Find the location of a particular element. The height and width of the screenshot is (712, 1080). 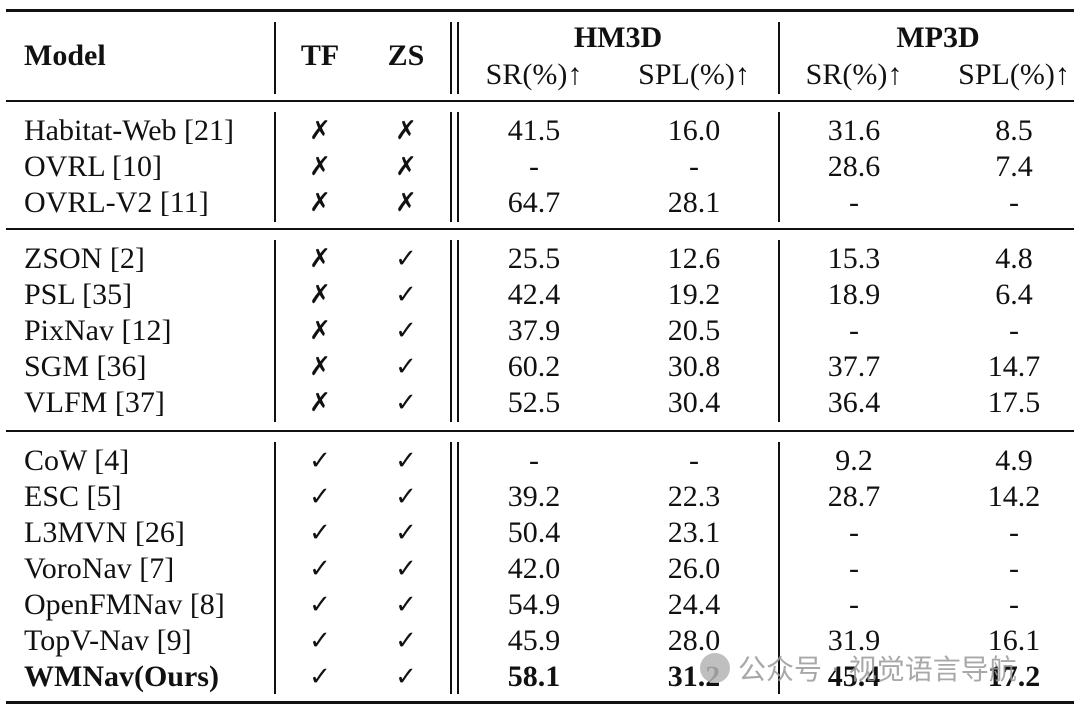

cell-model: L3MVN [26] is located at coordinates (104, 532).